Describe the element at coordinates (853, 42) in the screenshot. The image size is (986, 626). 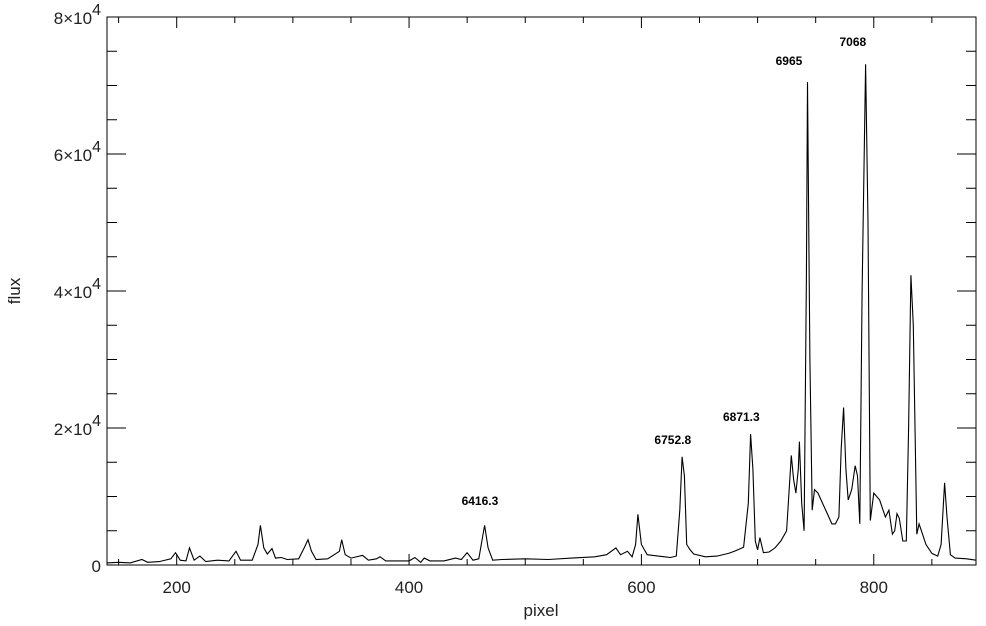
I see `peak-label: 7068` at that location.